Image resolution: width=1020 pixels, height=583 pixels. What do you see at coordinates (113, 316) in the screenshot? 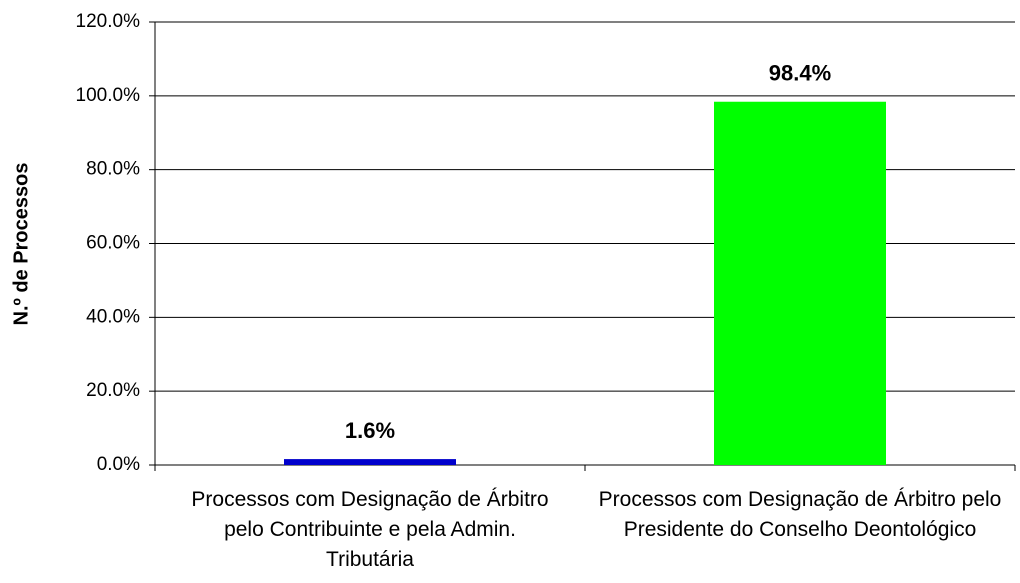
I see `y-tick-label: 40.0%` at bounding box center [113, 316].